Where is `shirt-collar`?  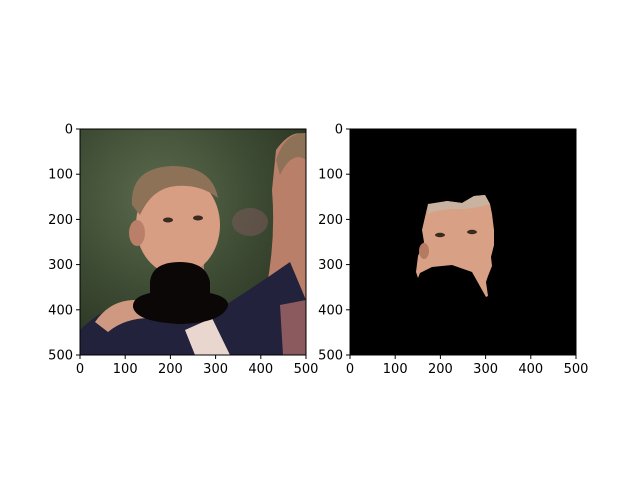
shirt-collar is located at coordinates (207, 336).